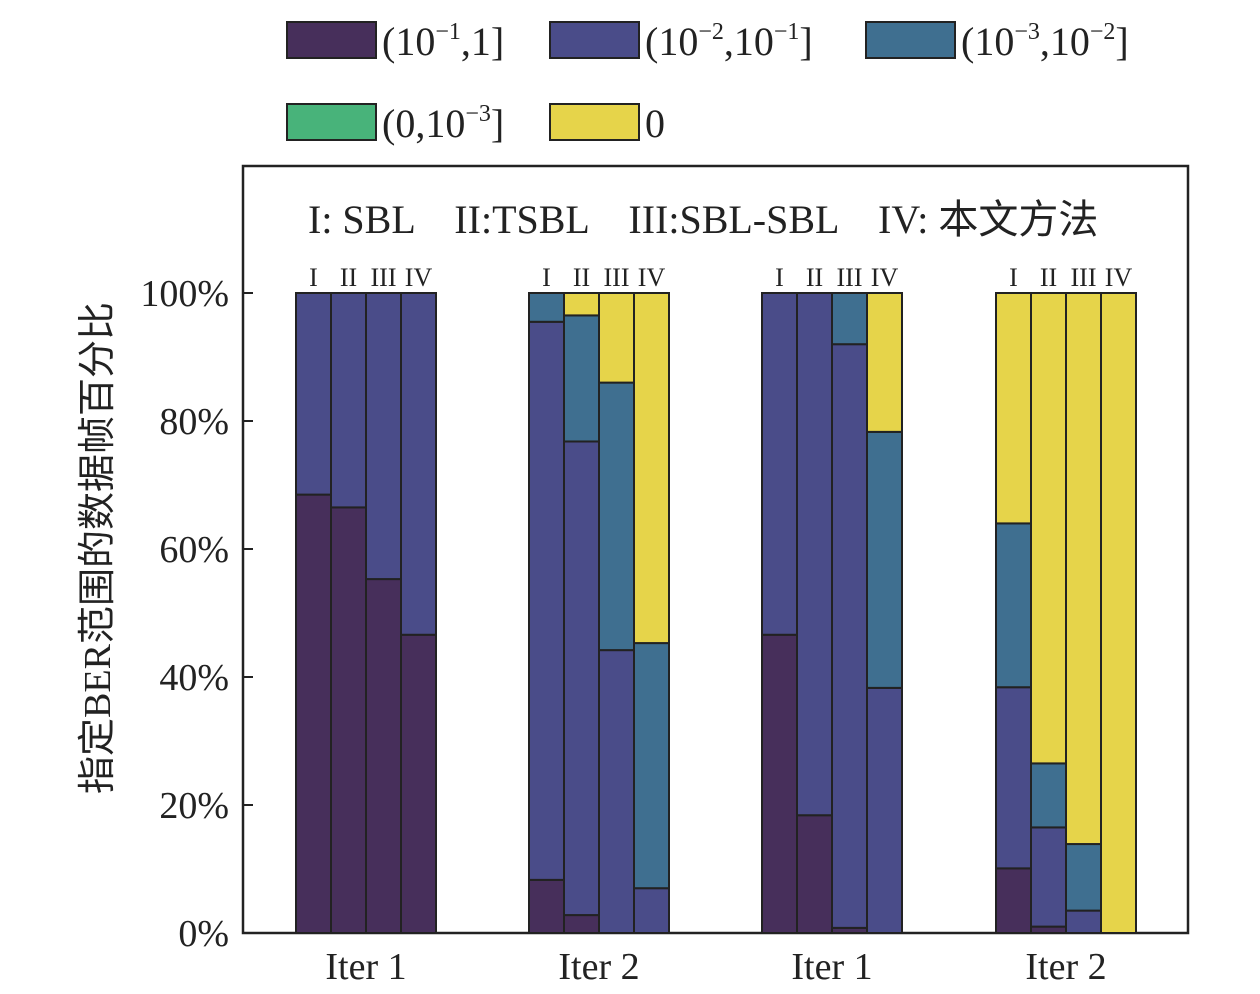  What do you see at coordinates (98, 548) in the screenshot?
I see `y-axis-label: 指定BER范围的数据帧百分比` at bounding box center [98, 548].